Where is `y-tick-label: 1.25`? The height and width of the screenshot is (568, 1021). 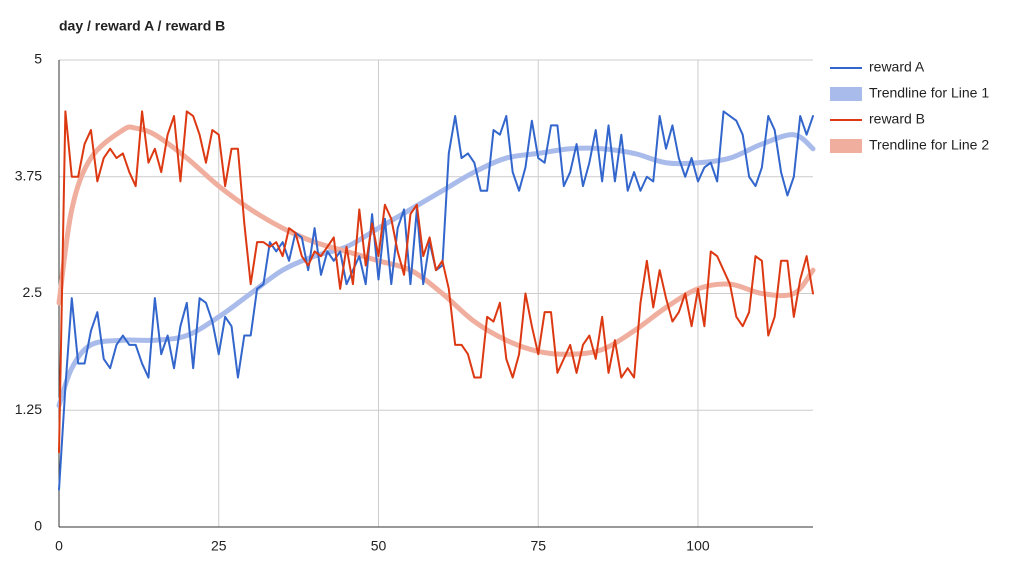 y-tick-label: 1.25 is located at coordinates (28, 409).